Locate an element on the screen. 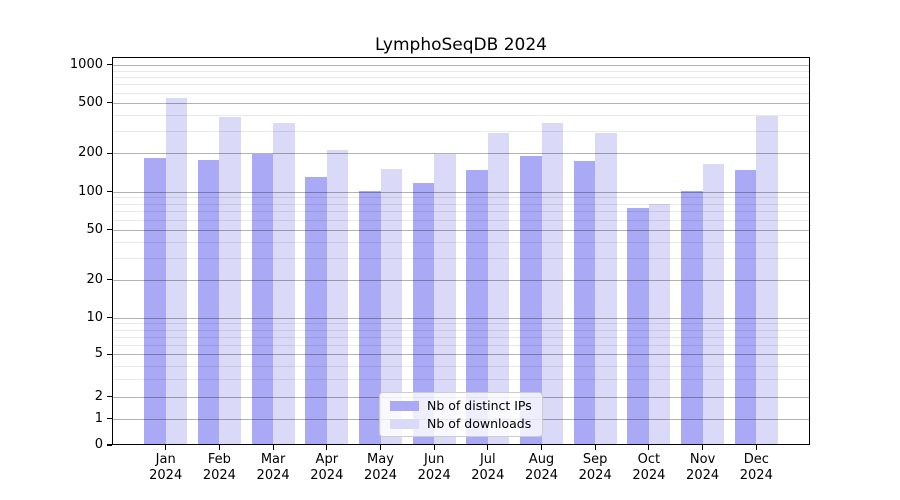 This screenshot has width=900, height=500. y-tick-label: 10 is located at coordinates (94, 317).